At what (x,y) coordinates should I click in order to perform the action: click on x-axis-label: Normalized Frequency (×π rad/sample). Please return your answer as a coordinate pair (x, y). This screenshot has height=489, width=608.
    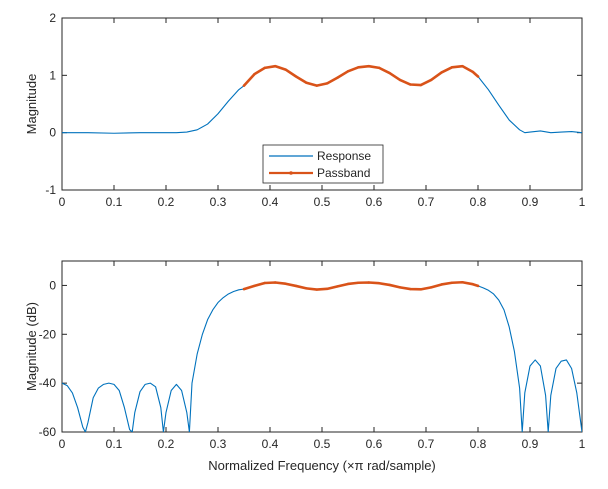
    Looking at the image, I should click on (322, 465).